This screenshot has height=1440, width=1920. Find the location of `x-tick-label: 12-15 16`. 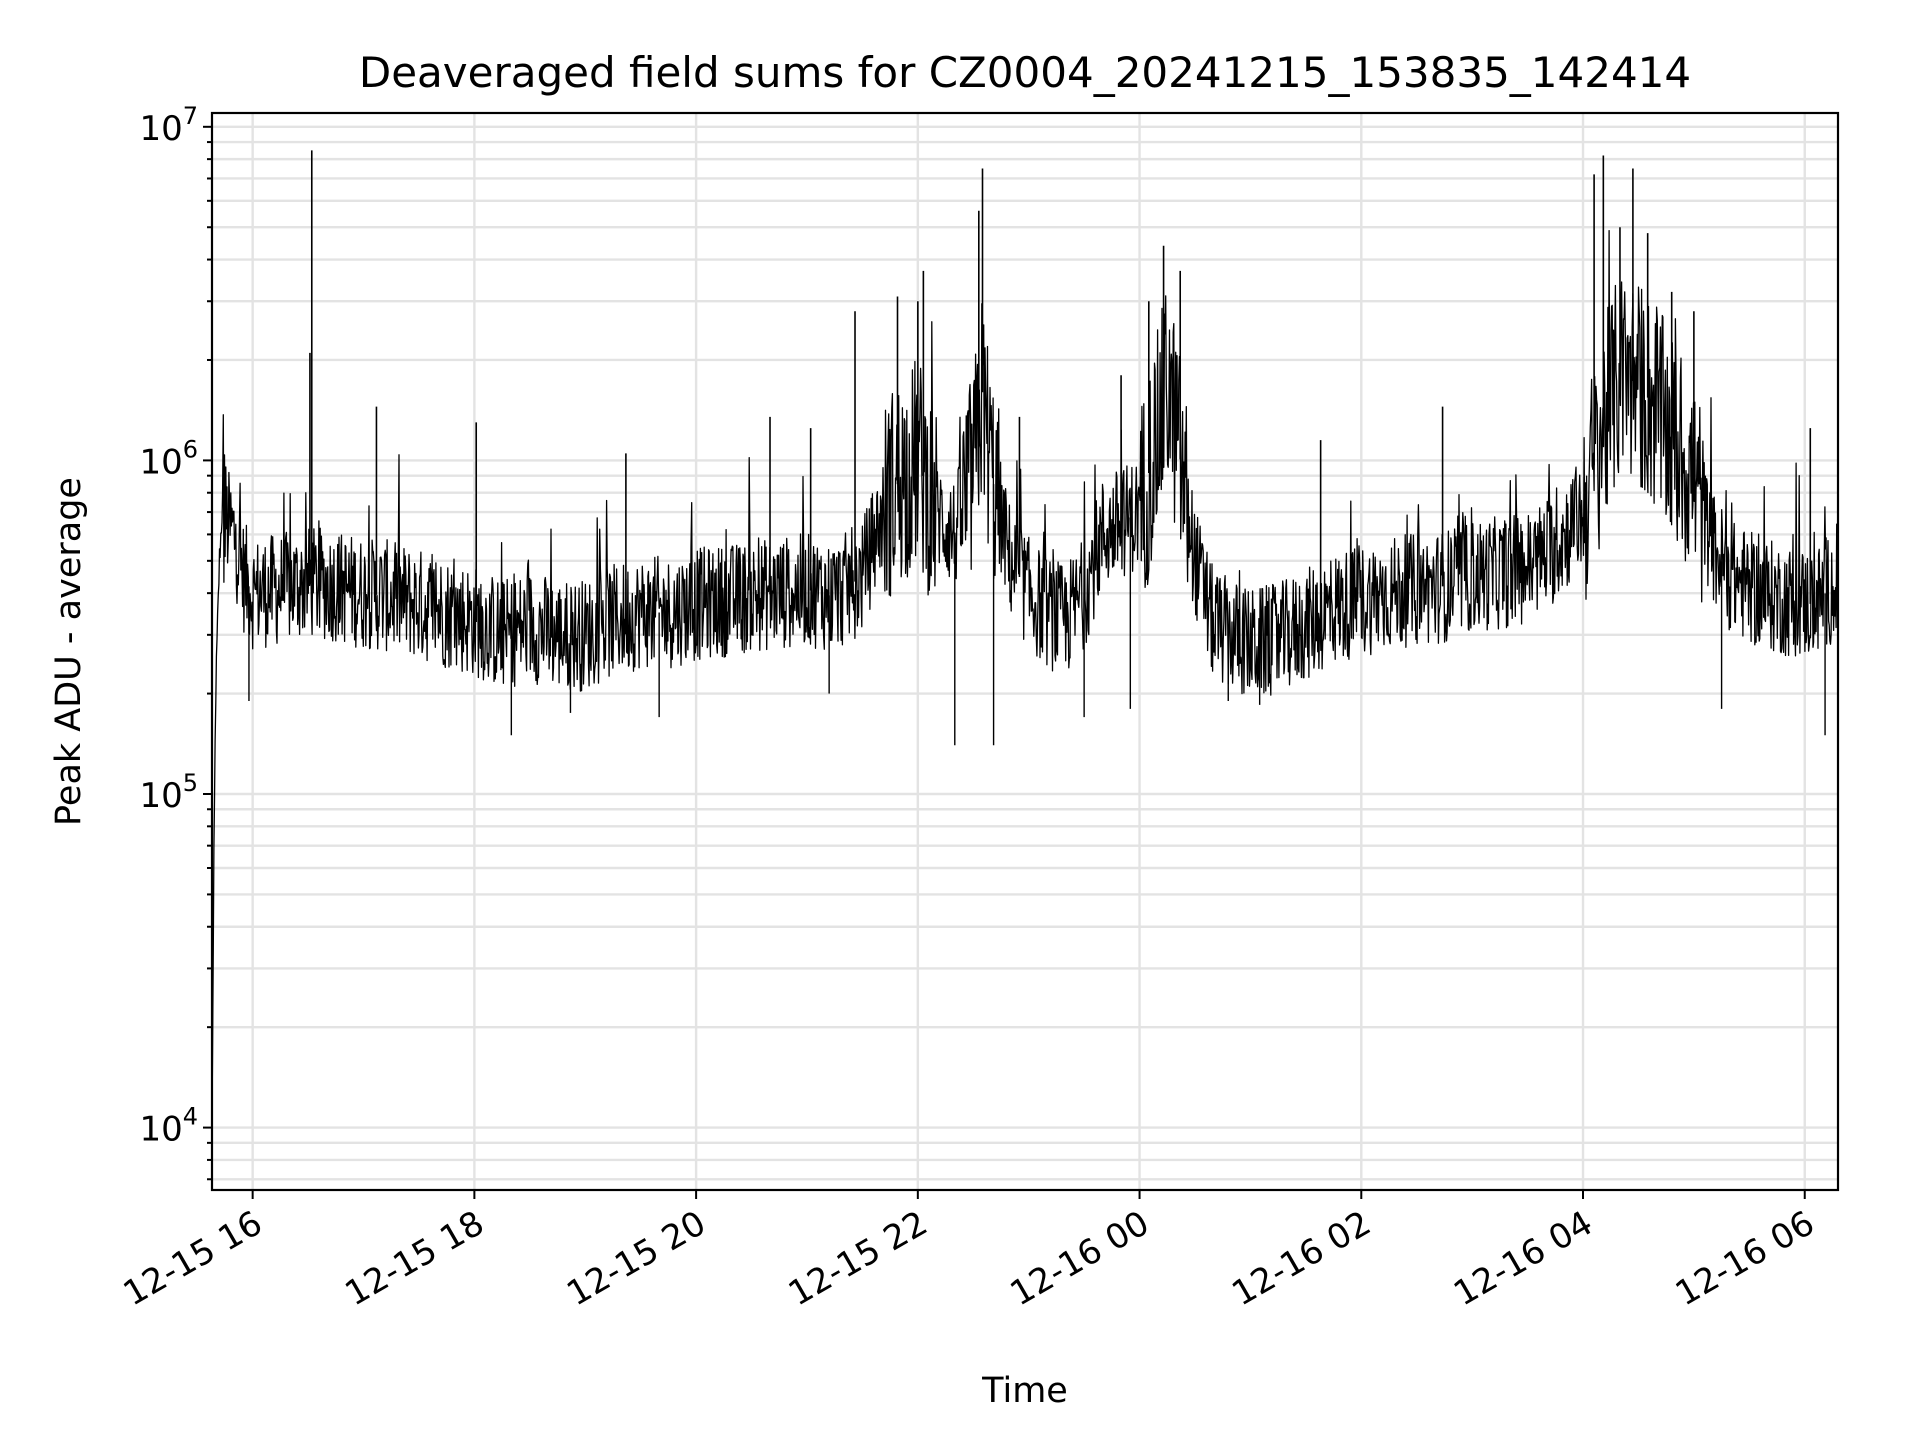

x-tick-label: 12-15 16 is located at coordinates (193, 1258).